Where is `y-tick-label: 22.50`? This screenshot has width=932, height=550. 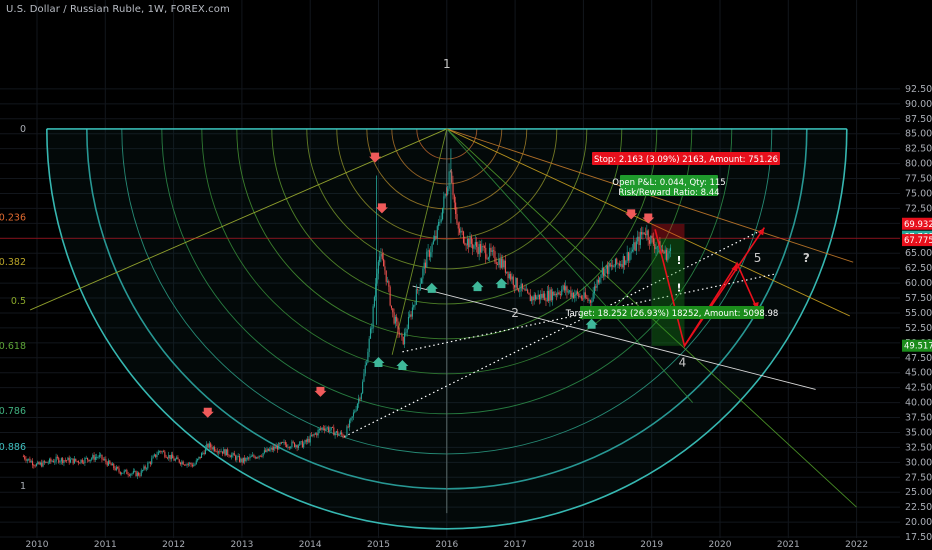
y-tick-label: 22.50 is located at coordinates (918, 507).